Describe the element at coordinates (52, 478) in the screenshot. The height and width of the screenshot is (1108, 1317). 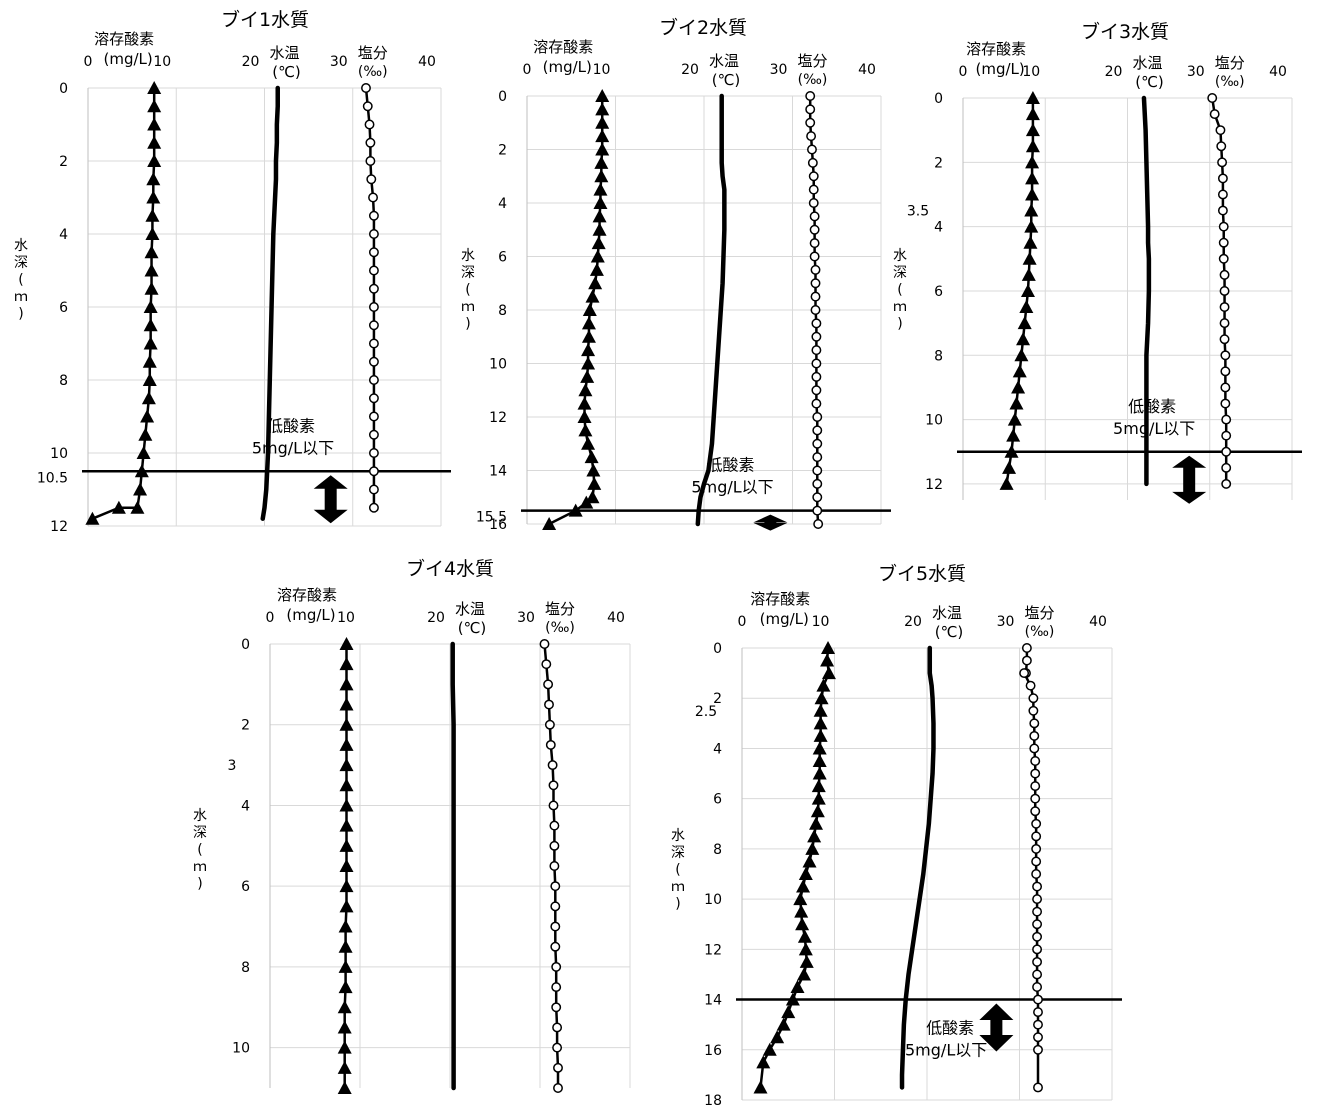
I see `hypoxia-depth-label: 10.5` at that location.